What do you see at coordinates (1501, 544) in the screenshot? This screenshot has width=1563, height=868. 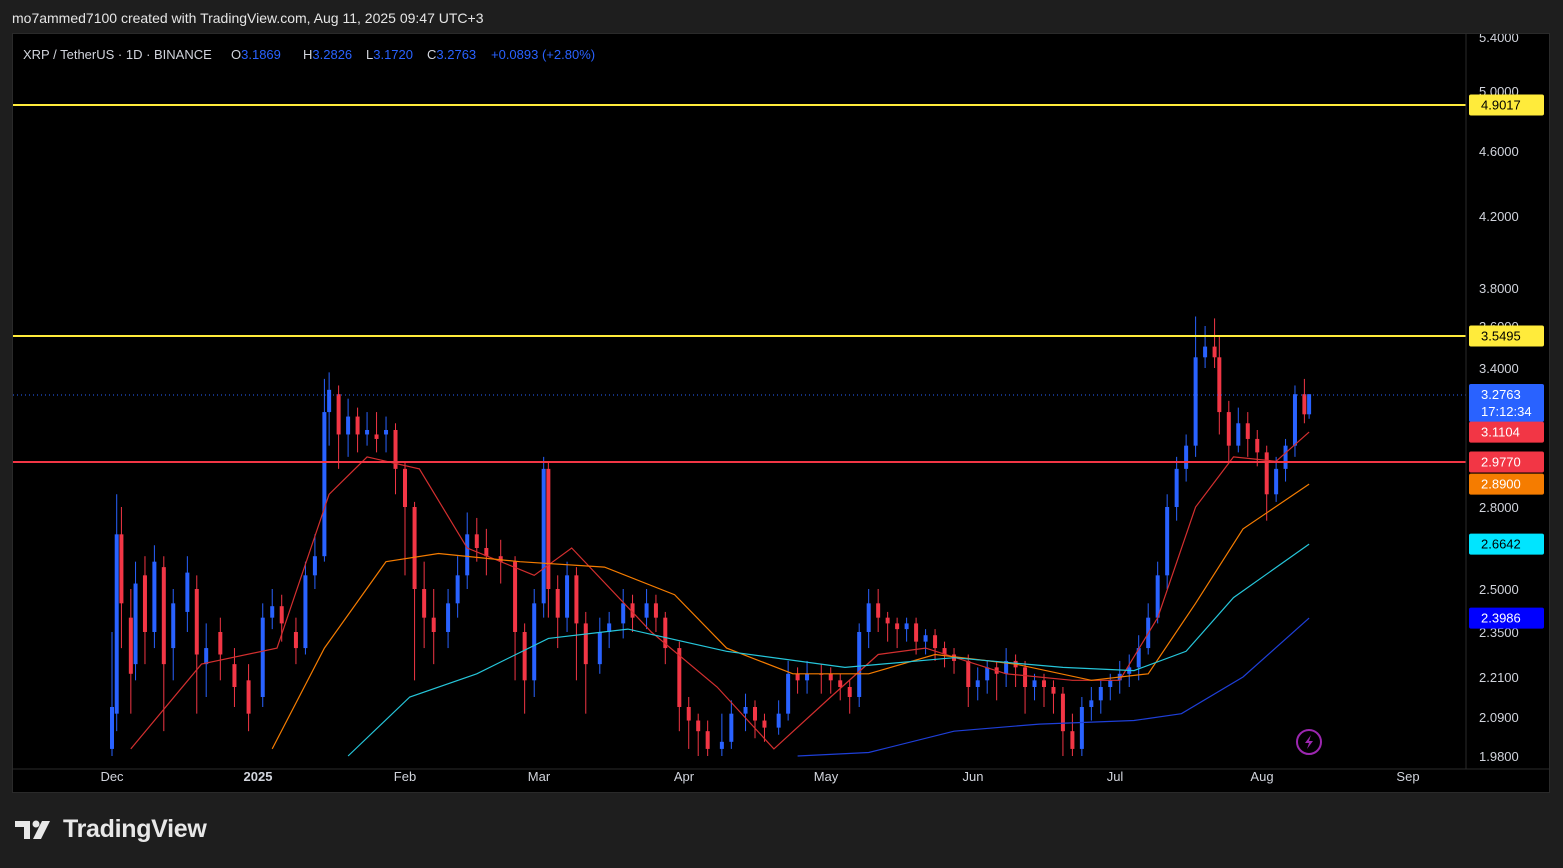 I see `price-badge-label: 2.6642` at bounding box center [1501, 544].